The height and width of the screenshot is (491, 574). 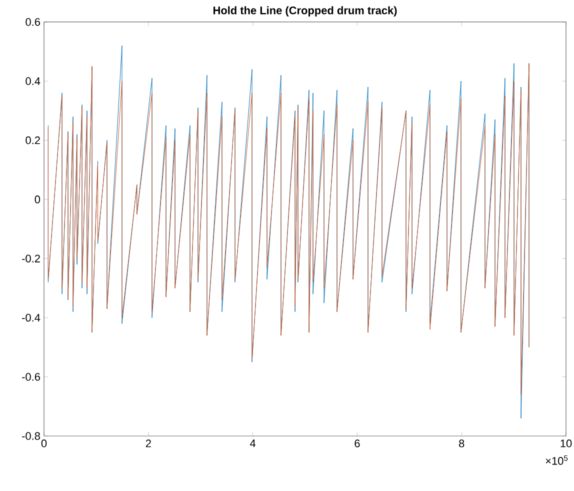 What do you see at coordinates (31, 436) in the screenshot?
I see `y-tick-label: -0.8` at bounding box center [31, 436].